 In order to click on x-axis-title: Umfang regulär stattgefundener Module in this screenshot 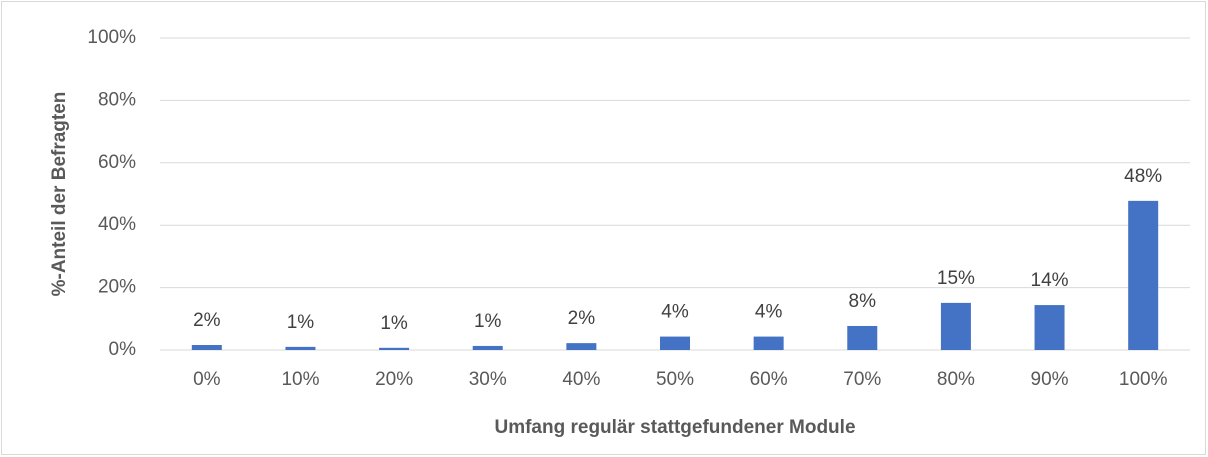, I will do `click(674, 427)`.